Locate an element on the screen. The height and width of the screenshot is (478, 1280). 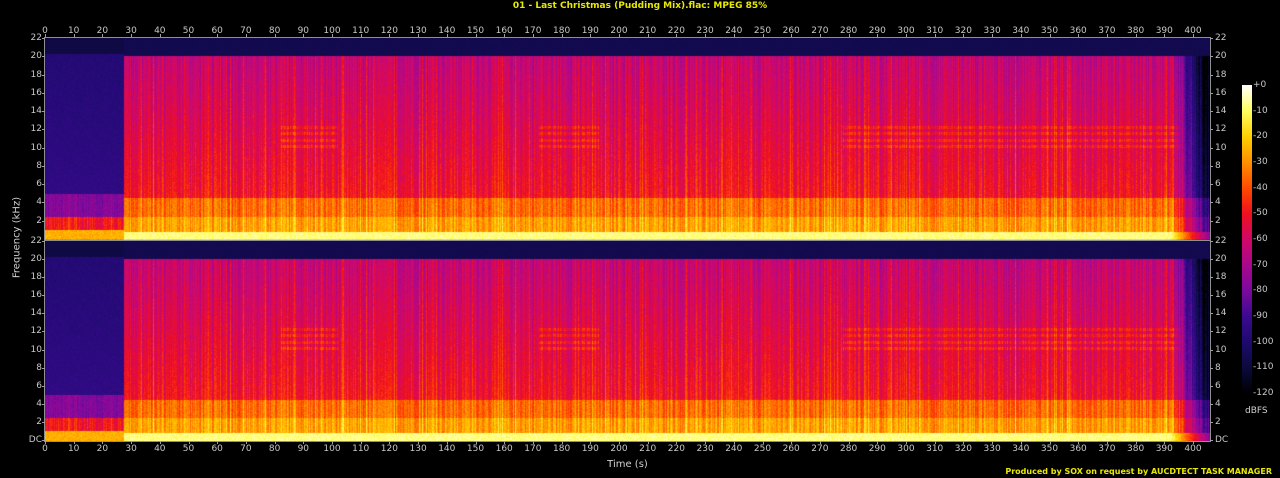
x-tick-label-bottom: 380 is located at coordinates (1136, 449).